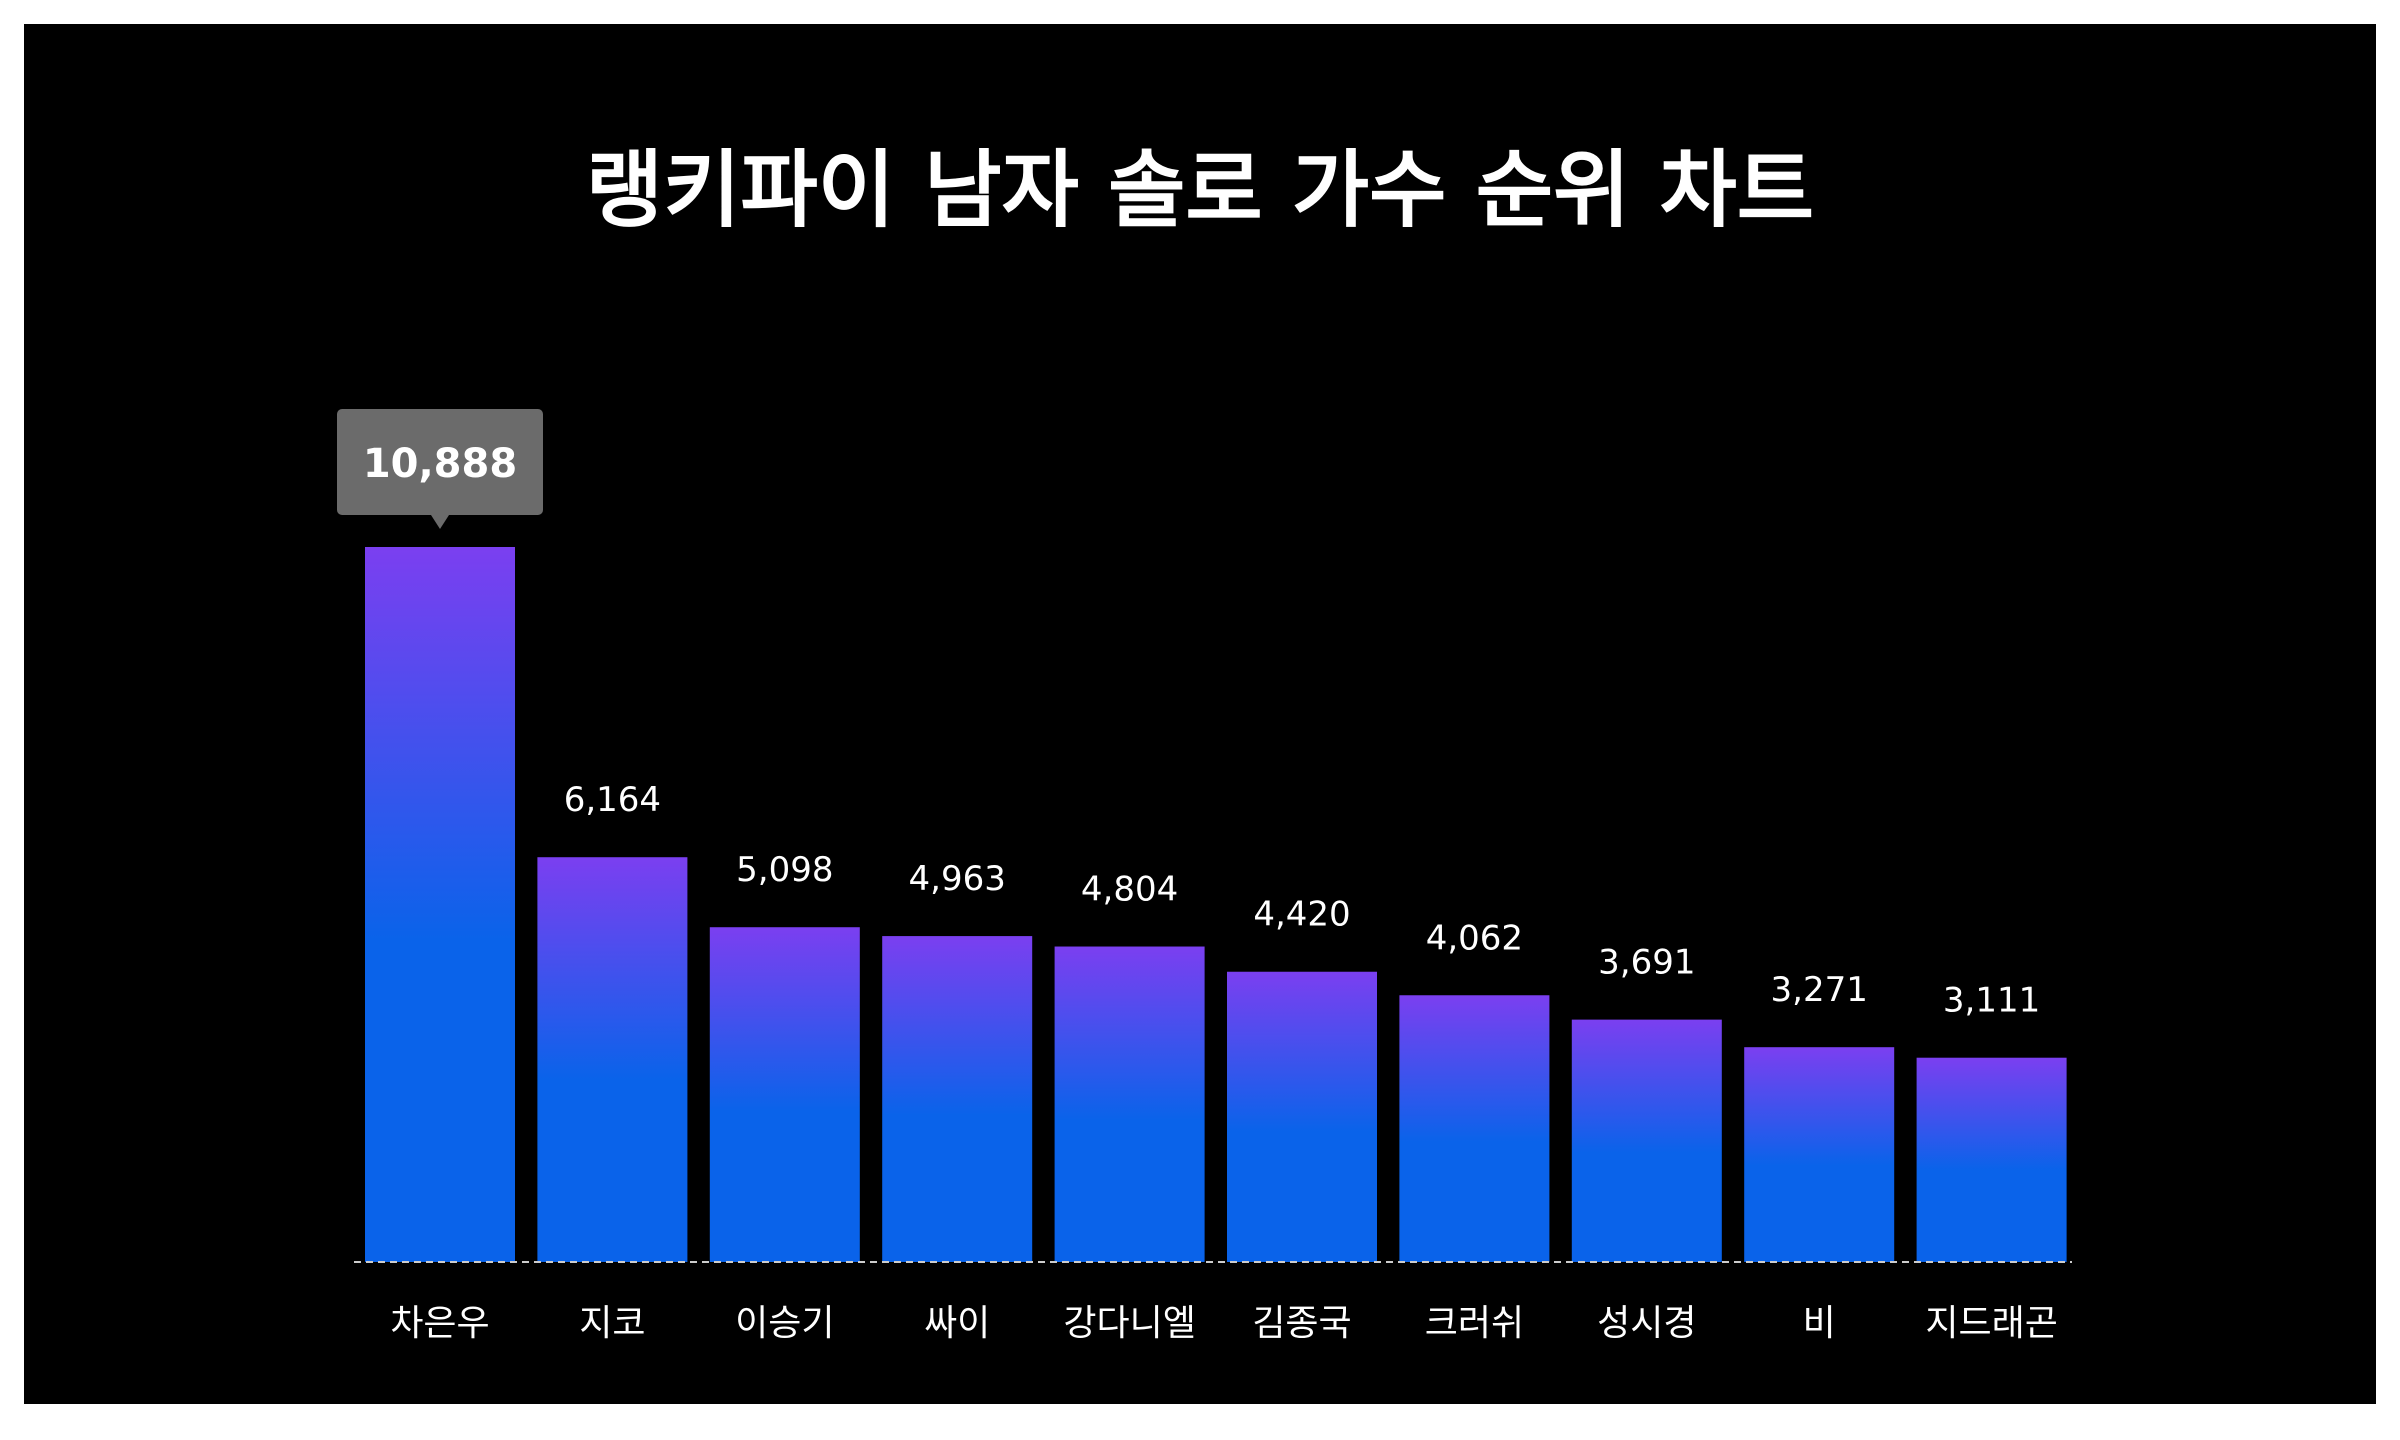 The height and width of the screenshot is (1440, 2400). I want to click on category-label-8: 성시경, so click(1646, 1323).